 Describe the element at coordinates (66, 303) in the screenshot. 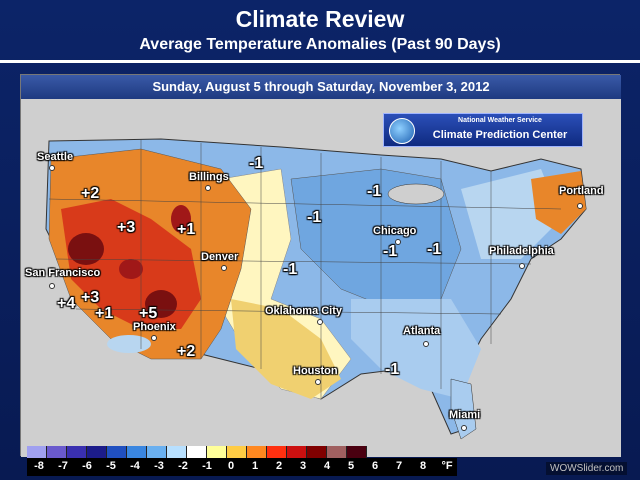

I see `anomaly-label: +4` at that location.